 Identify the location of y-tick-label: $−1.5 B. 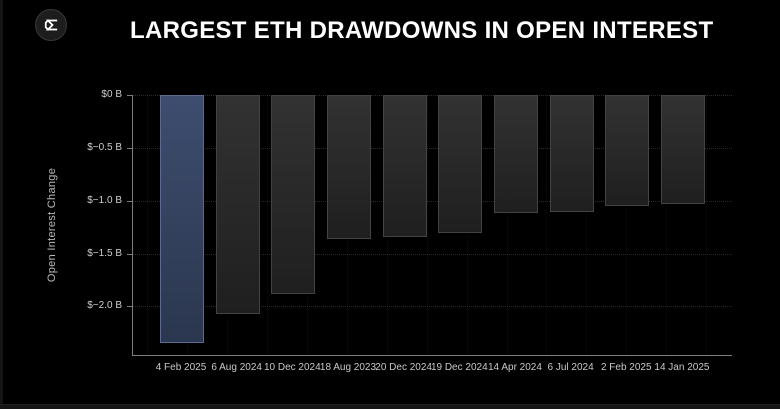
(104, 253).